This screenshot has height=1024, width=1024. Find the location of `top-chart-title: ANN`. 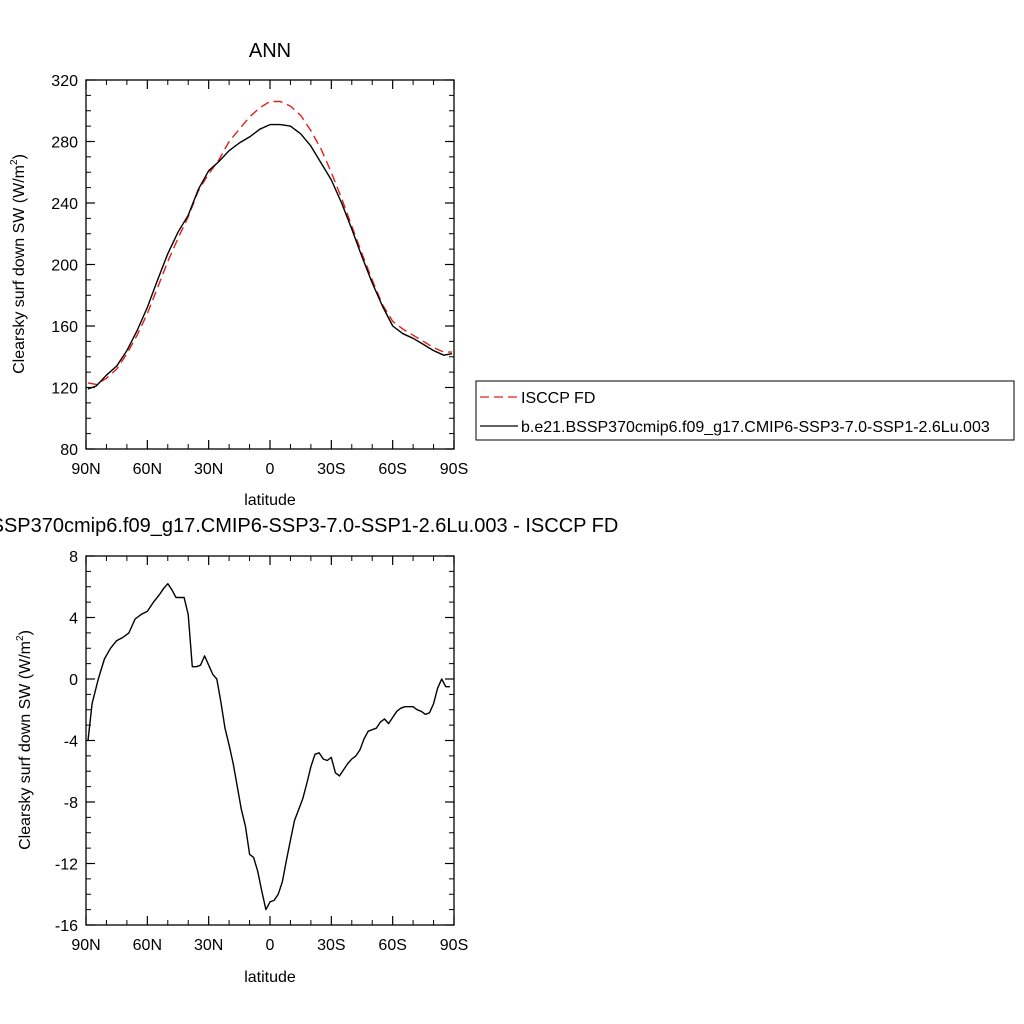

top-chart-title: ANN is located at coordinates (270, 51).